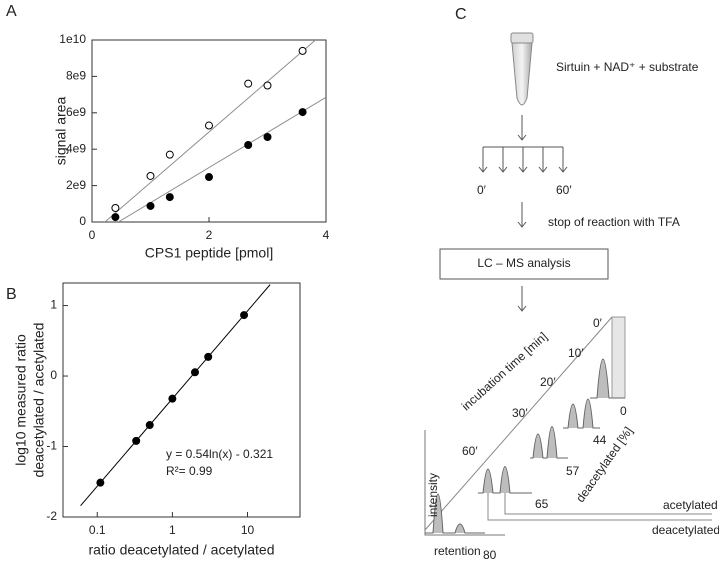 Image resolution: width=719 pixels, height=568 pixels. Describe the element at coordinates (72, 39) in the screenshot. I see `y-tick-label: 1e10` at that location.